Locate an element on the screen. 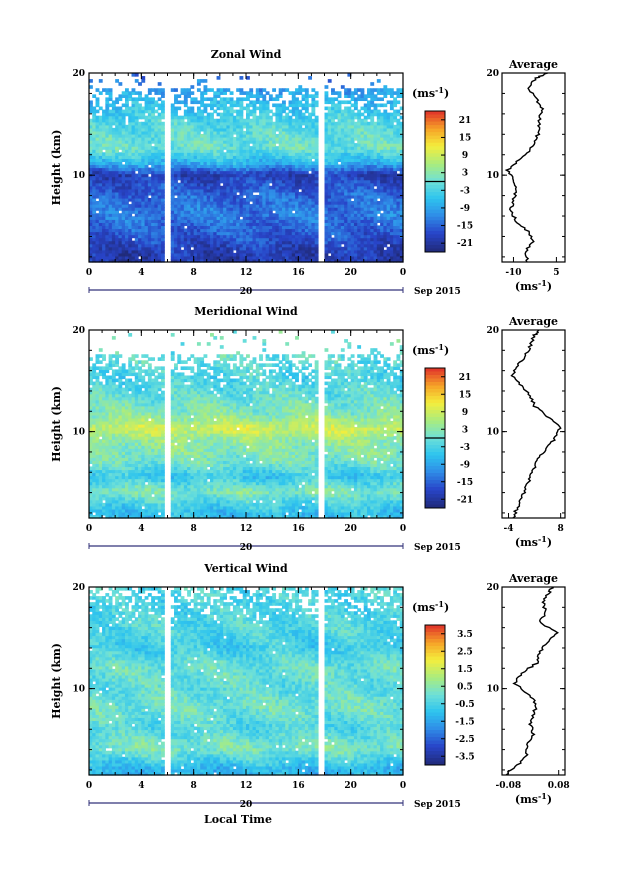 This screenshot has width=623, height=873. x-tick-label: 20 is located at coordinates (350, 273).